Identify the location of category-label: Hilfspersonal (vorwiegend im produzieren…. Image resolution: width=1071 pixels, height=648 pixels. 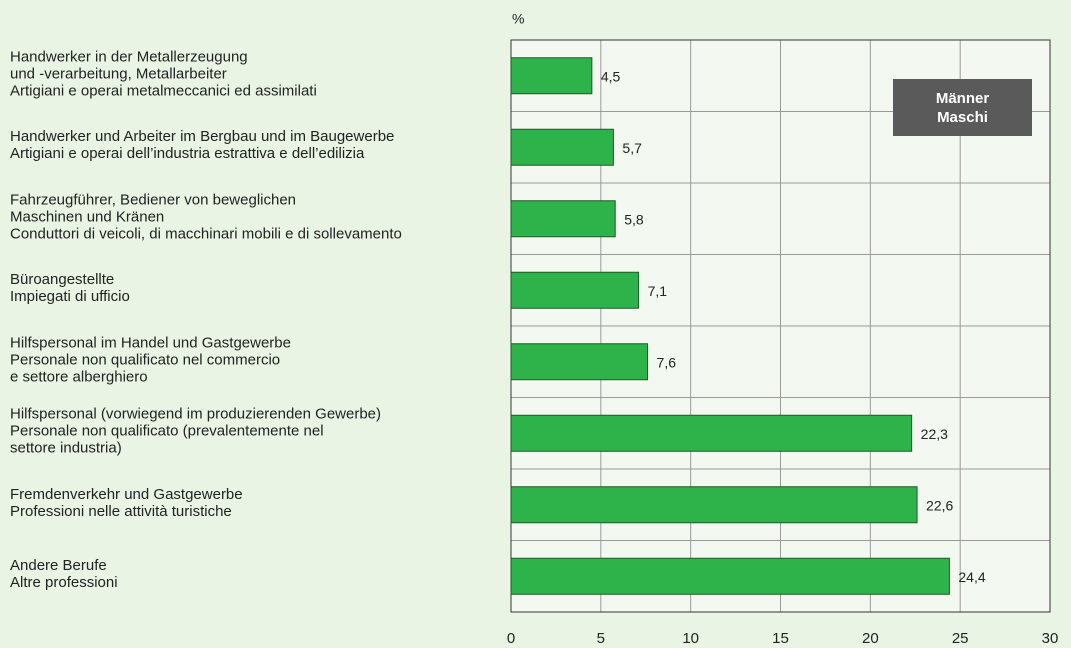
(196, 431).